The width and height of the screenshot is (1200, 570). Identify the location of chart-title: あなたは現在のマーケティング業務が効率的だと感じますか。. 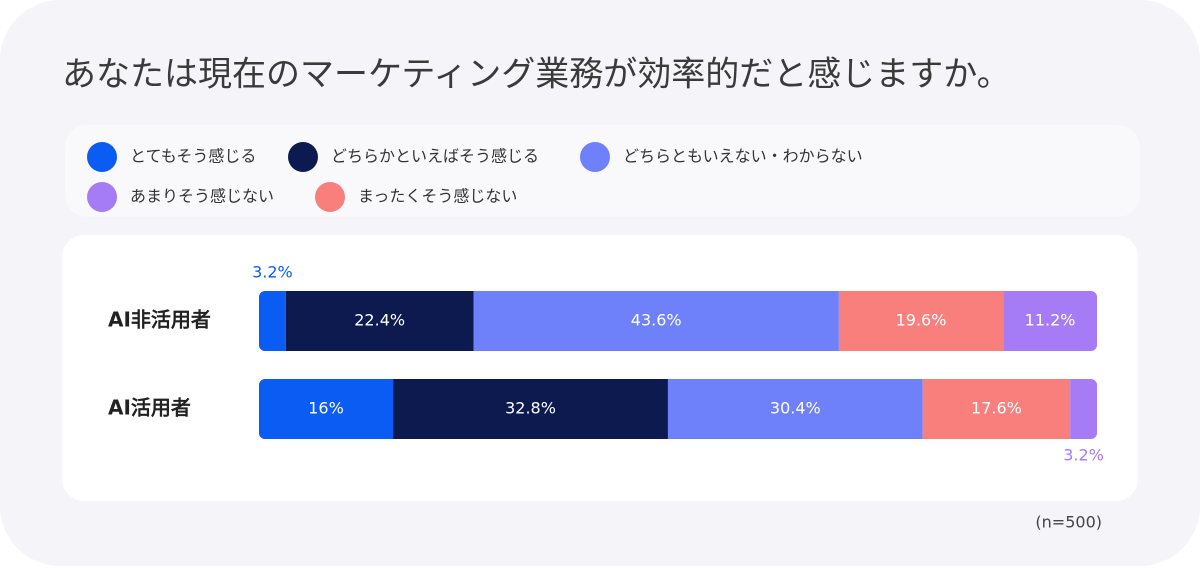
(536, 75).